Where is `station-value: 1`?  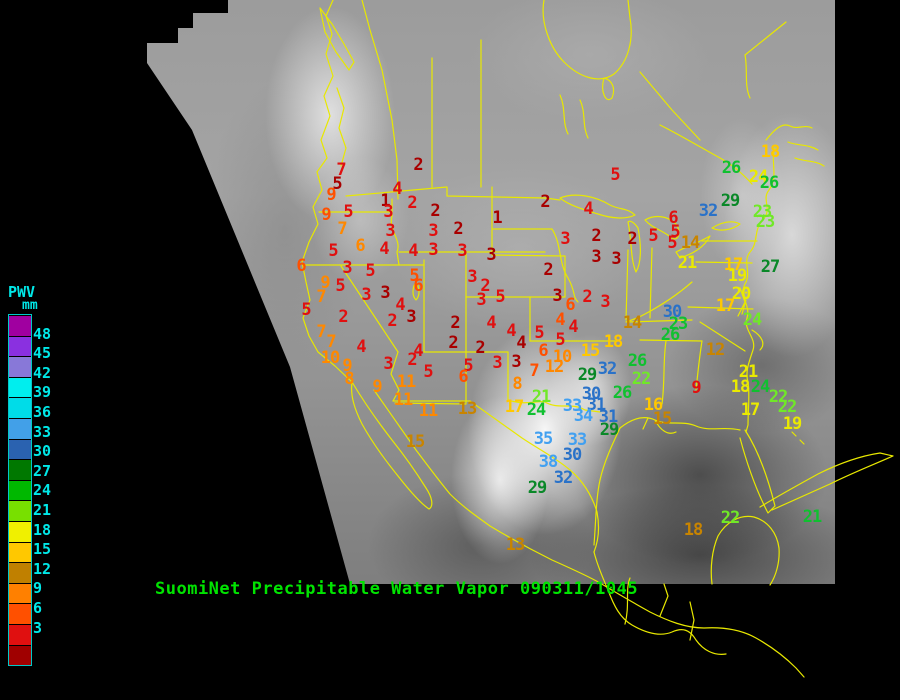
station-value: 1 is located at coordinates (385, 201).